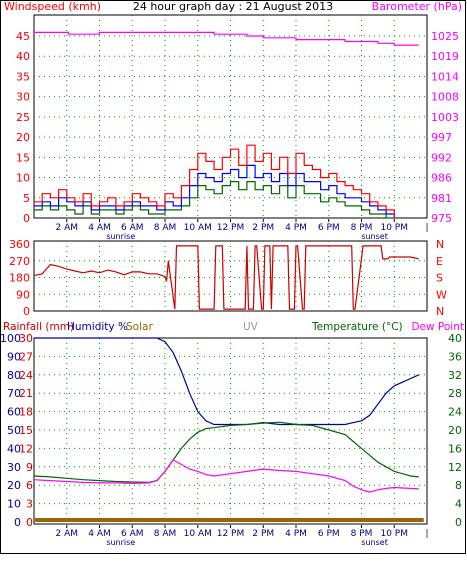  I want to click on wind-direction-line, so click(226, 277).